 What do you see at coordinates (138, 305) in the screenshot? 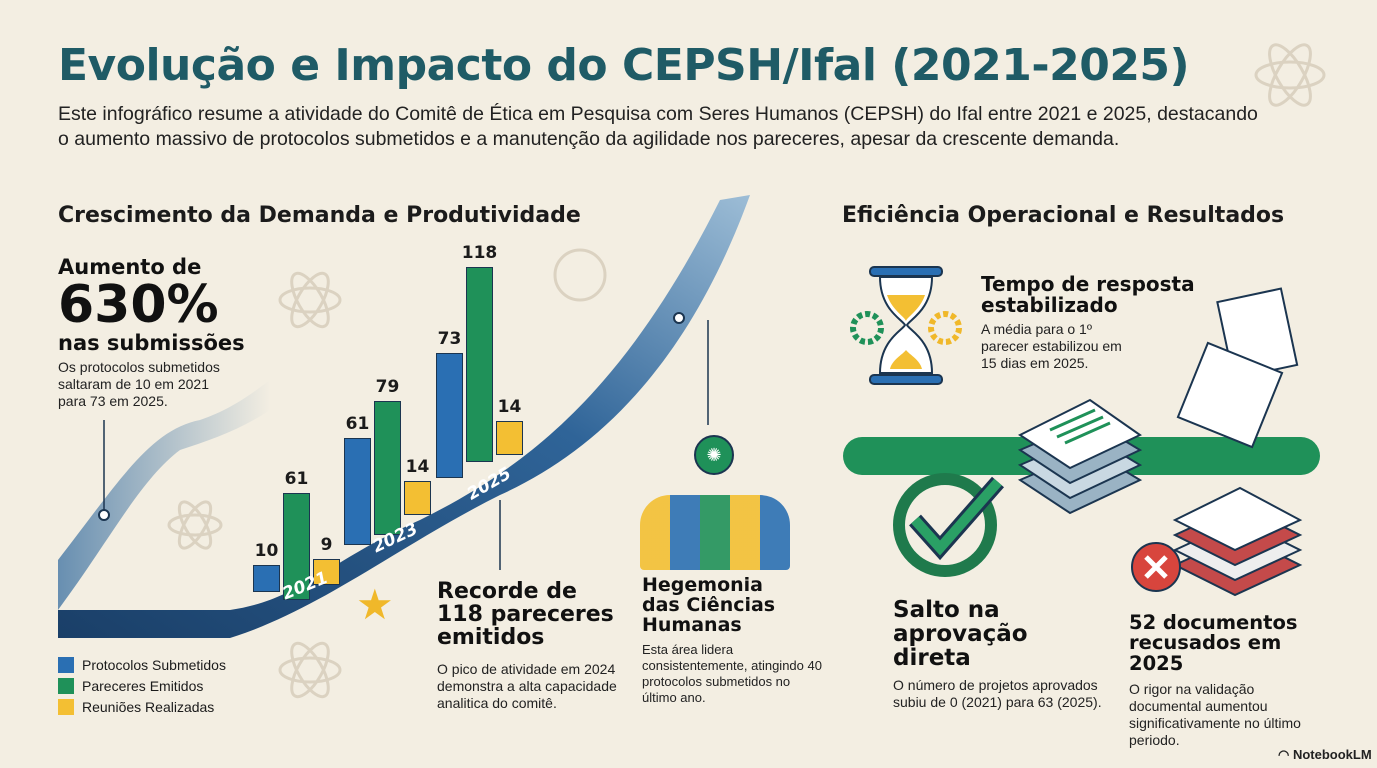
I see `increase-value: 630%` at bounding box center [138, 305].